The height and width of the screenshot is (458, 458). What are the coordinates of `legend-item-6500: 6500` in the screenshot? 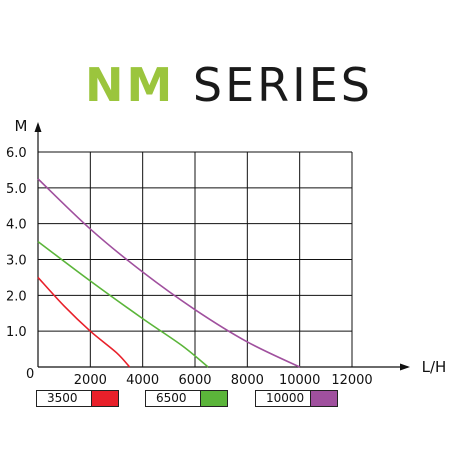 It's located at (186, 398).